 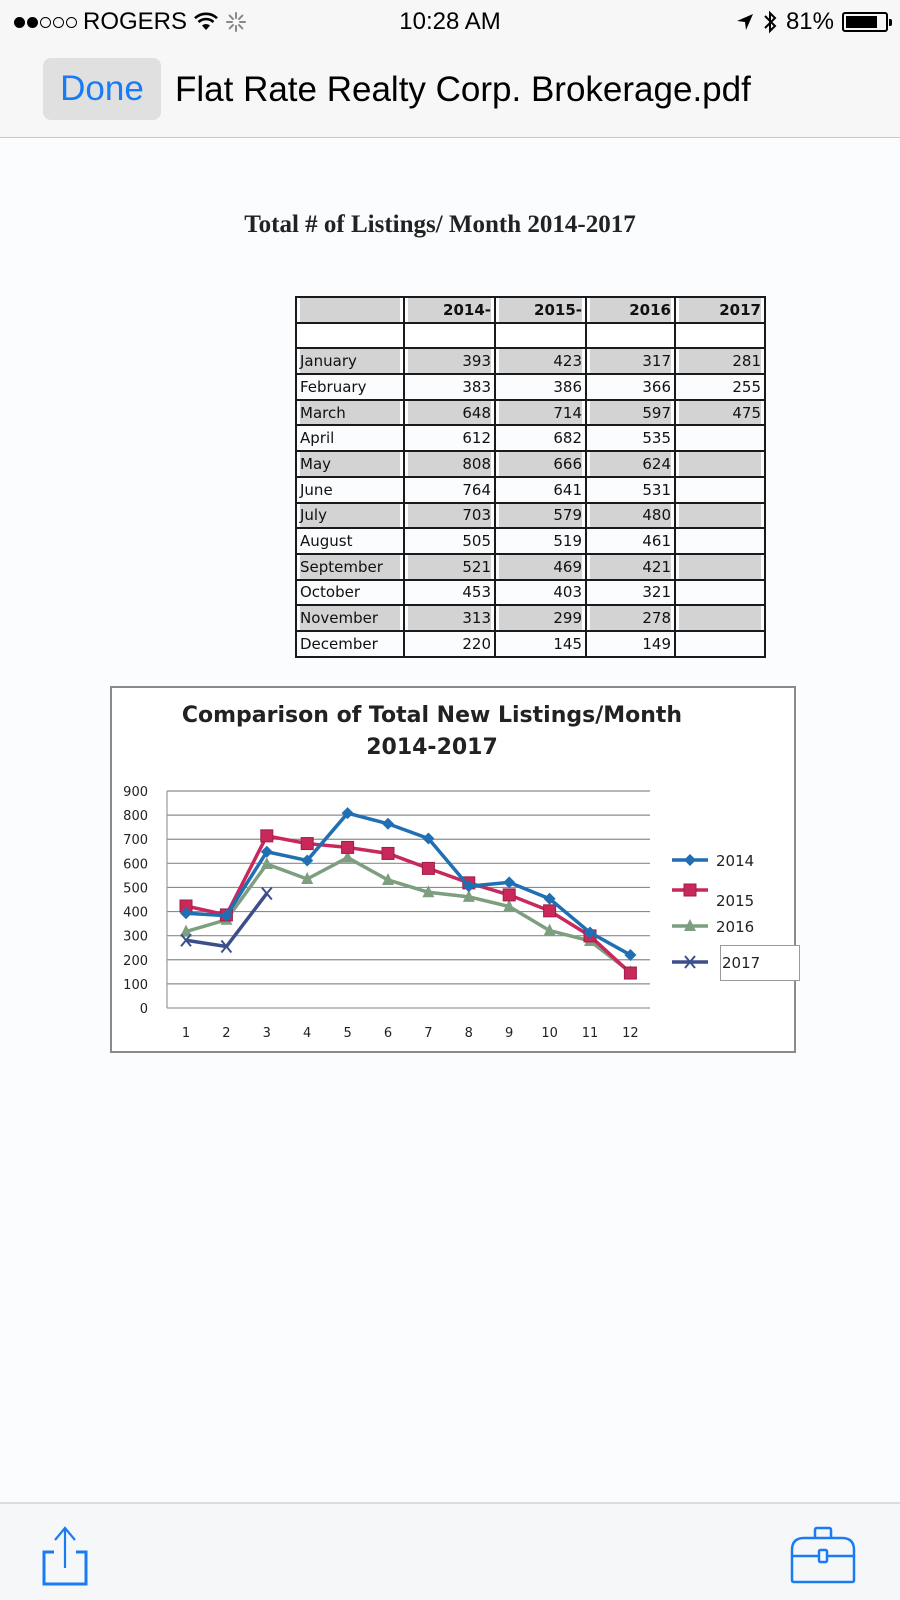 I want to click on value-2014-cell: 220, so click(x=449, y=643).